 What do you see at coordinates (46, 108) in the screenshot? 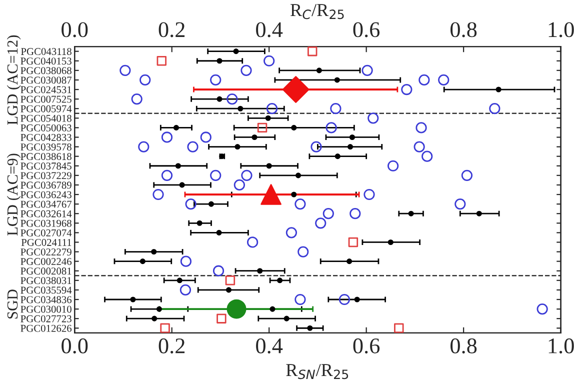
I see `y-tick-label: PGC005974` at bounding box center [46, 108].